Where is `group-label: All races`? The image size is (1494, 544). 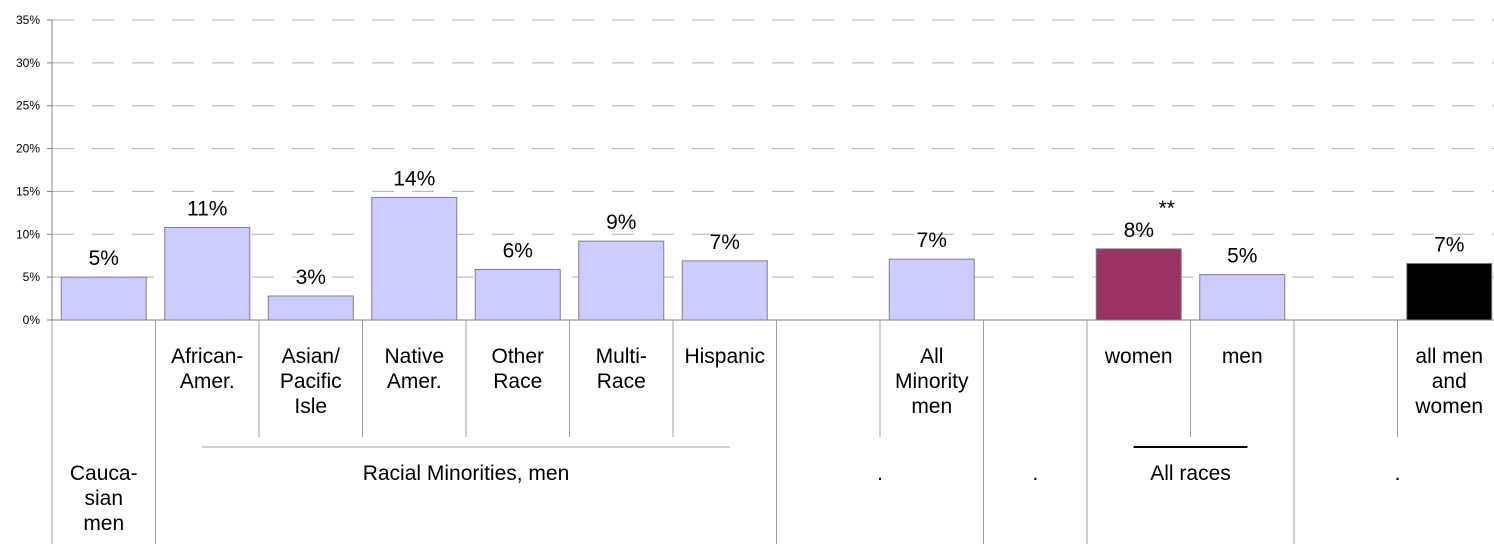
group-label: All races is located at coordinates (1190, 473).